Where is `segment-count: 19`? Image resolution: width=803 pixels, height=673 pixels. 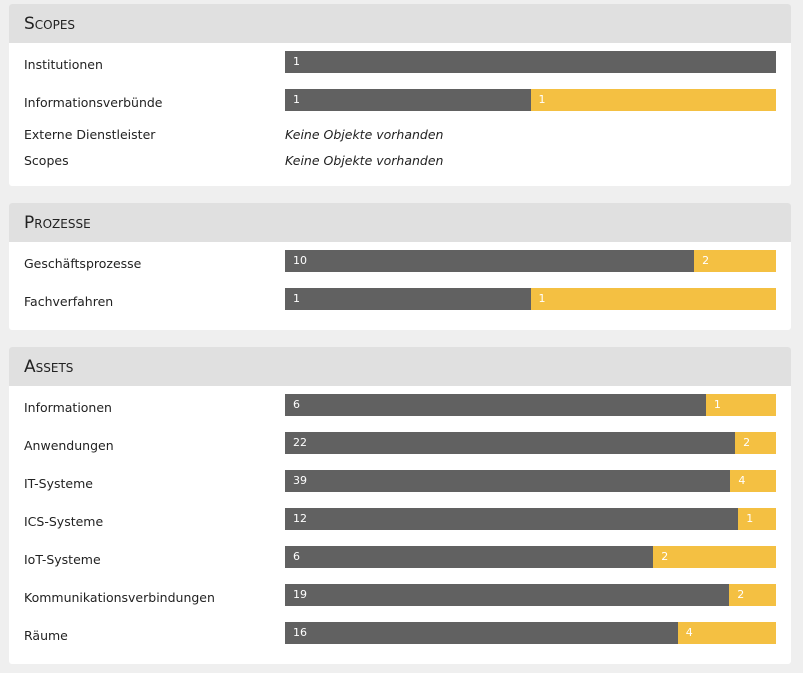
segment-count: 19 is located at coordinates (300, 594).